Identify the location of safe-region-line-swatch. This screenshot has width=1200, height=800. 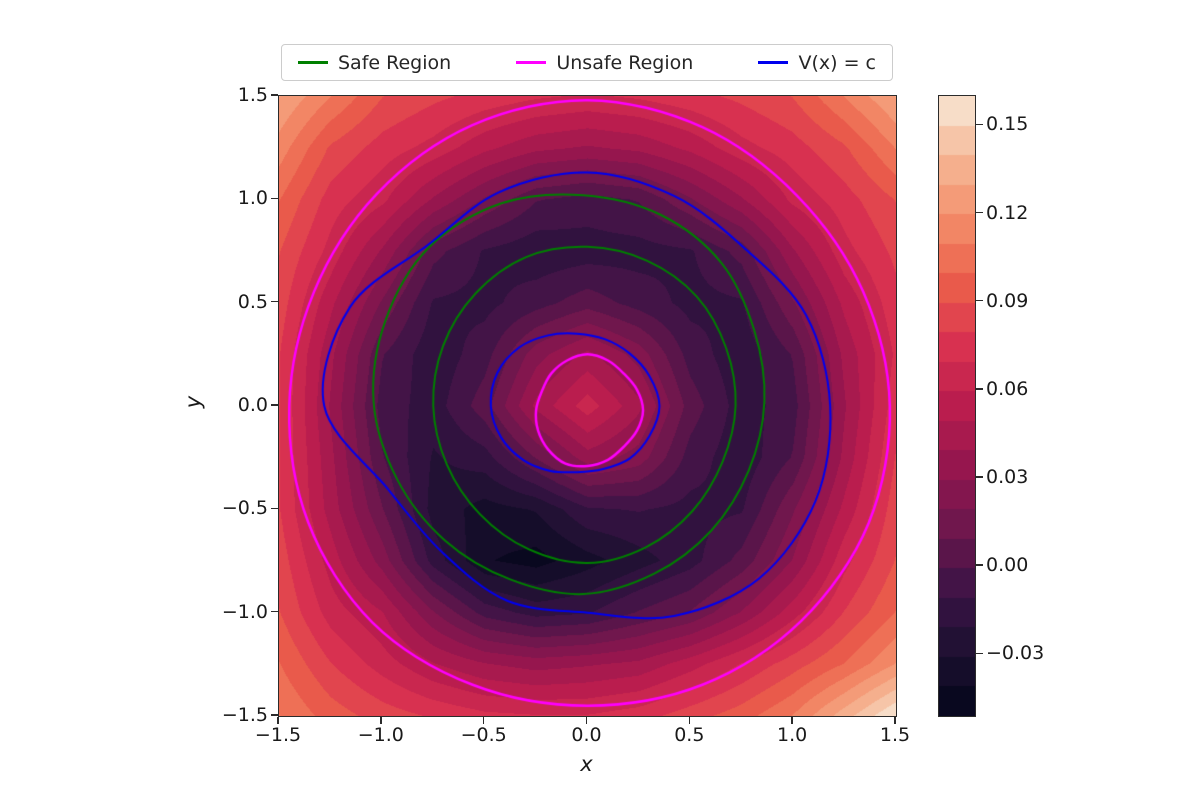
(313, 62).